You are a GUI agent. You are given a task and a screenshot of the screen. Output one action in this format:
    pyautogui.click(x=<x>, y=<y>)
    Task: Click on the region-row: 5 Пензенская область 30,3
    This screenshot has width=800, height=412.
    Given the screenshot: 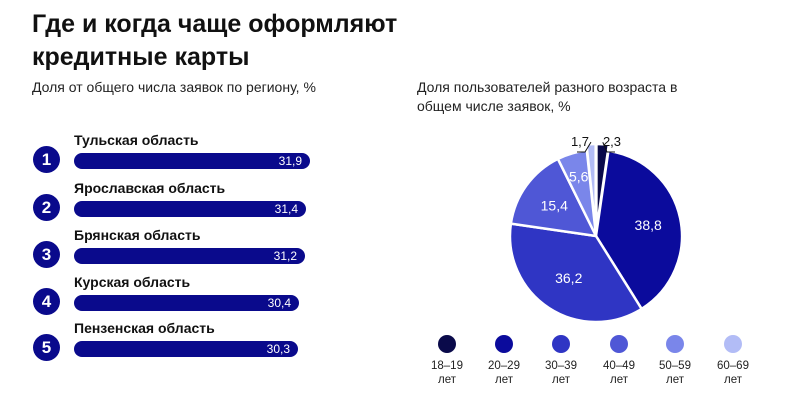 What is the action you would take?
    pyautogui.click(x=165, y=344)
    